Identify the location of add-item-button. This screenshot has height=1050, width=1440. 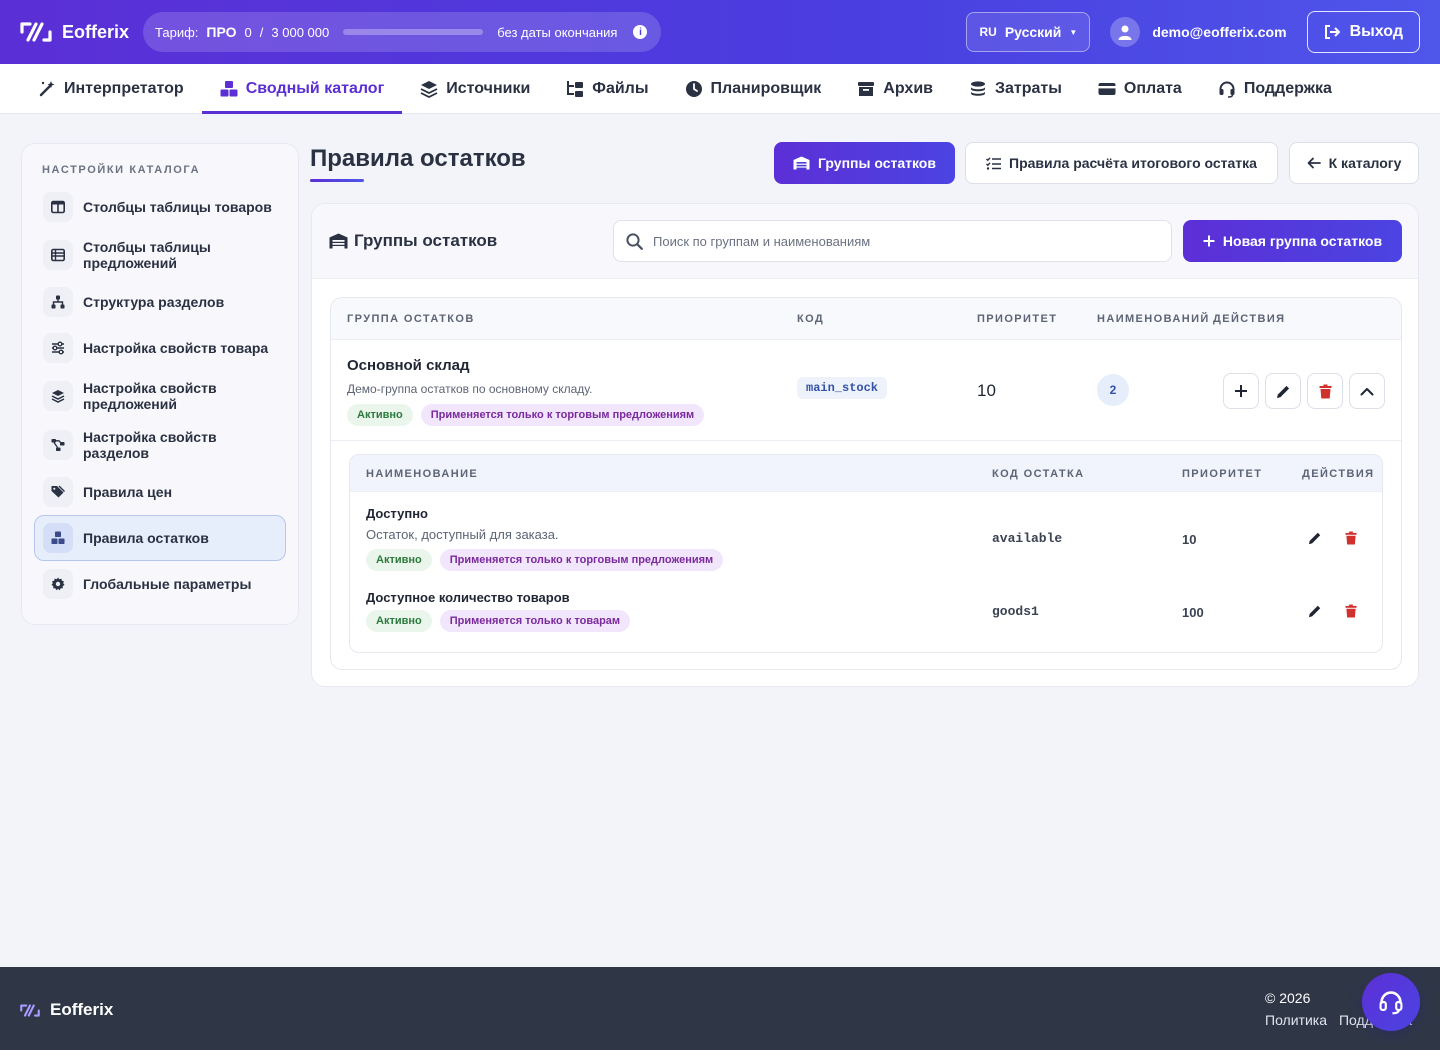
(1241, 391).